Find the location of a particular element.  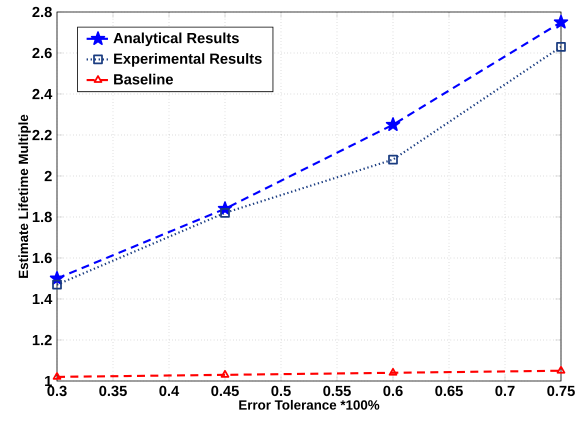

x-tick-label: 0.7 is located at coordinates (505, 391).